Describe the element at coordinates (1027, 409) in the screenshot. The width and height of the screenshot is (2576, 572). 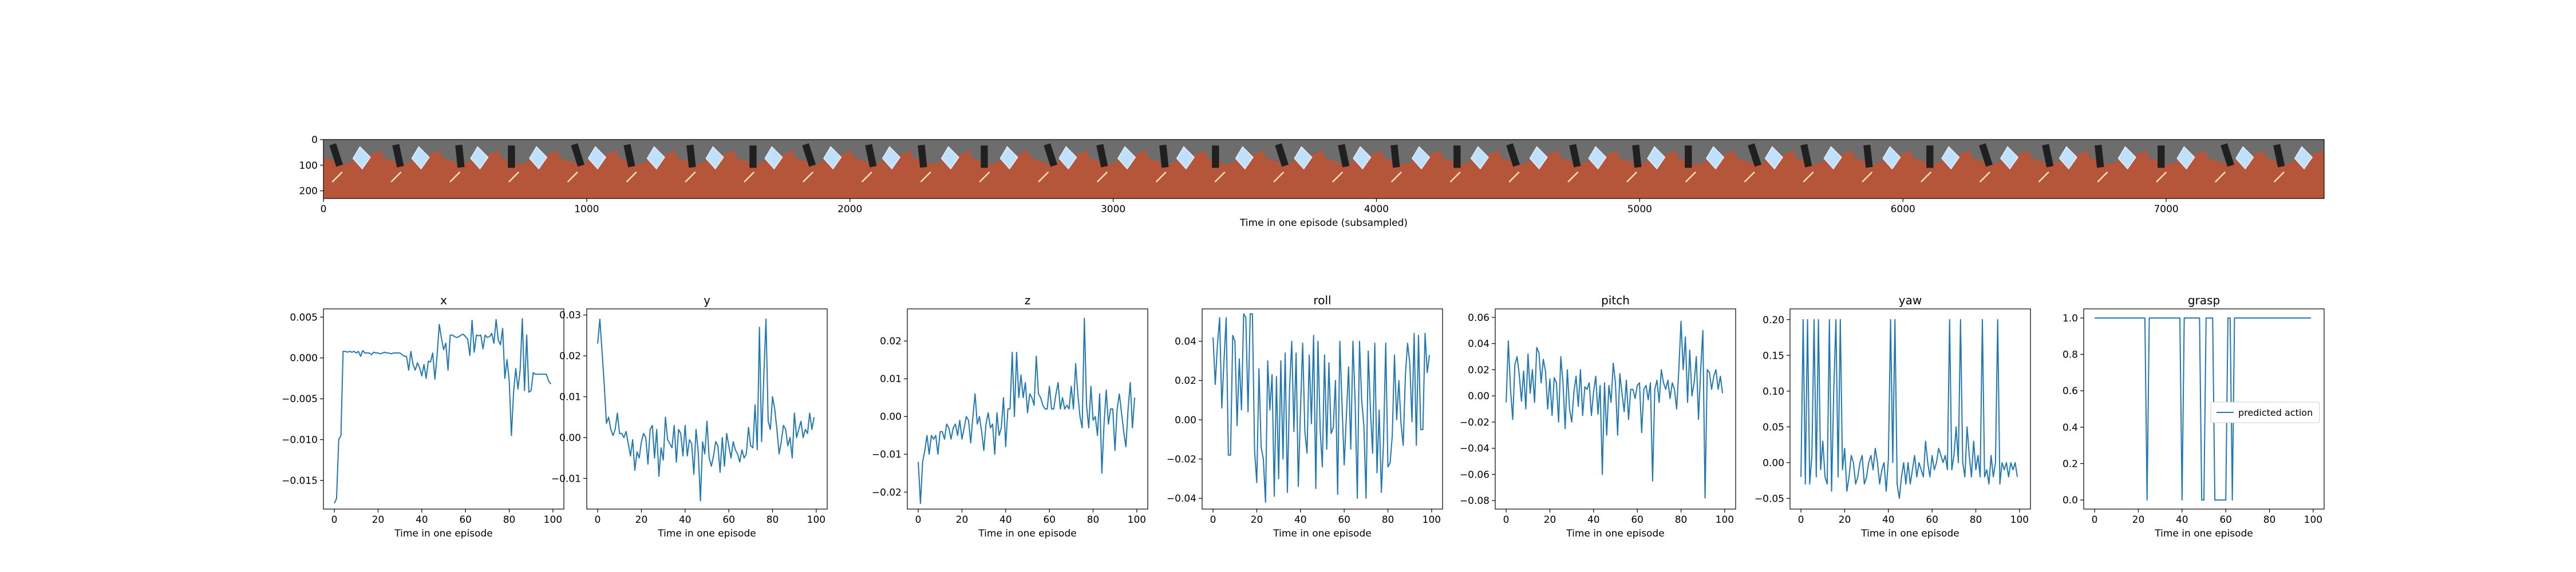
I see `chart-axes-frame` at that location.